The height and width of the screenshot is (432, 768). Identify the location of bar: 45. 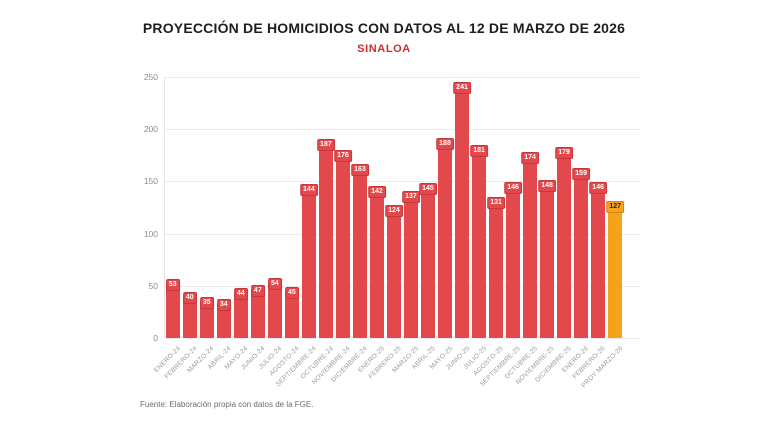
(291, 312).